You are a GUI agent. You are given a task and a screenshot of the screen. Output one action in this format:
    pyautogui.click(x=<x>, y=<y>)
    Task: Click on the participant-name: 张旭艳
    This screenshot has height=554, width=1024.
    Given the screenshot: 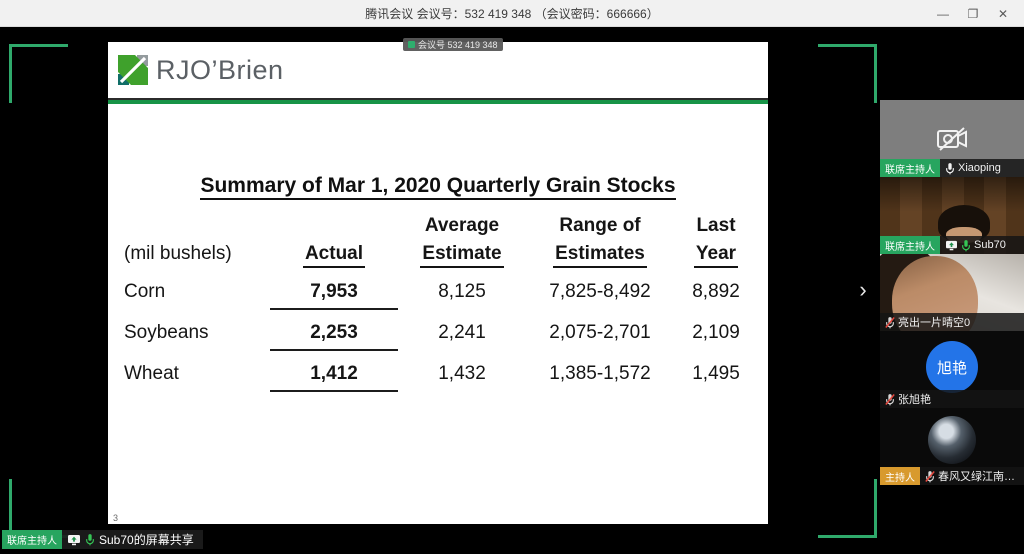 What is the action you would take?
    pyautogui.click(x=914, y=400)
    